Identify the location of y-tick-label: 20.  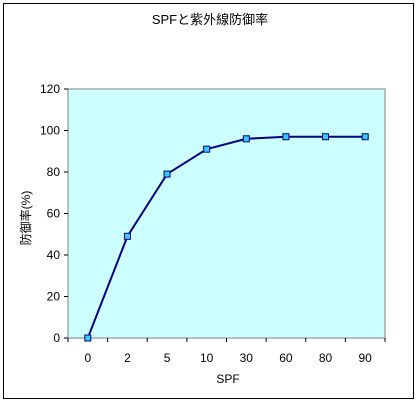
(54, 297).